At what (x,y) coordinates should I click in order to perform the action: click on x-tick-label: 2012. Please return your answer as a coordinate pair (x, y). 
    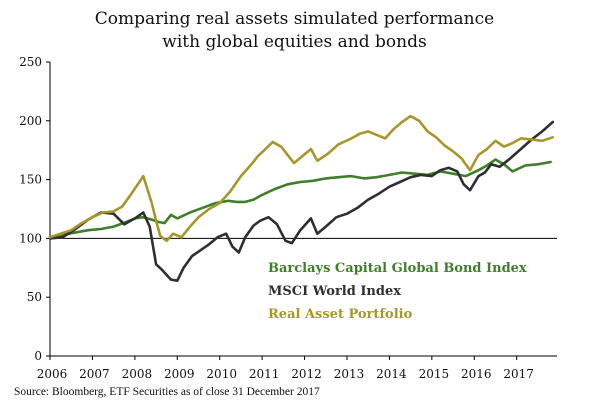
    Looking at the image, I should click on (306, 374).